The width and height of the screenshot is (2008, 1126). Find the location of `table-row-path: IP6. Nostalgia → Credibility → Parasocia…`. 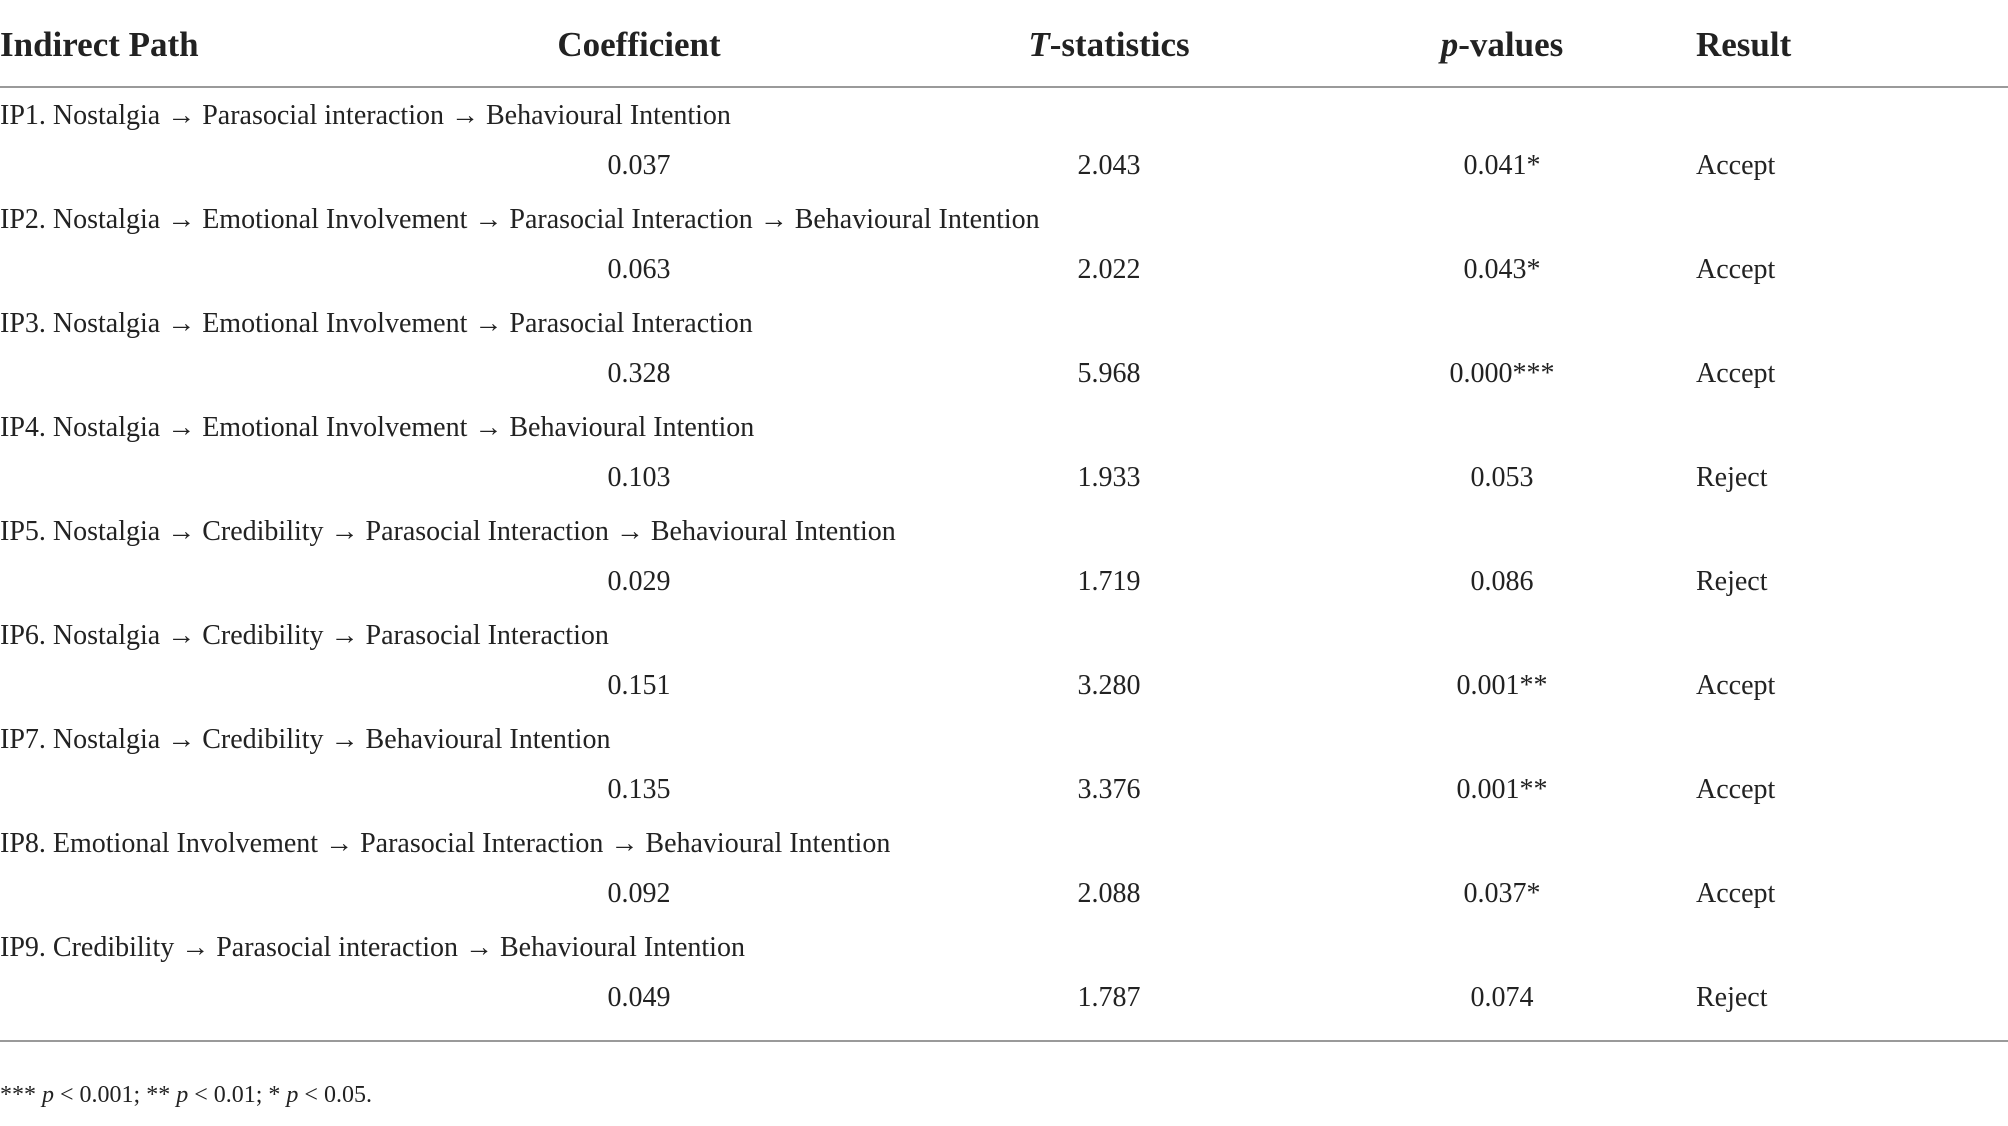

table-row-path: IP6. Nostalgia → Credibility → Parasocia… is located at coordinates (1004, 634).